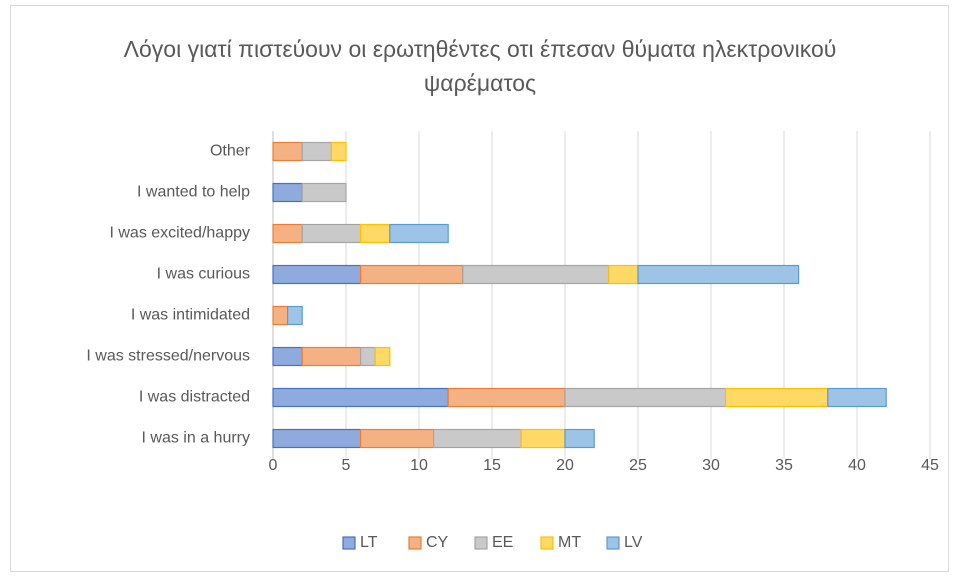 The height and width of the screenshot is (577, 959). I want to click on y-tick-label: I was excited/happy, so click(179, 233).